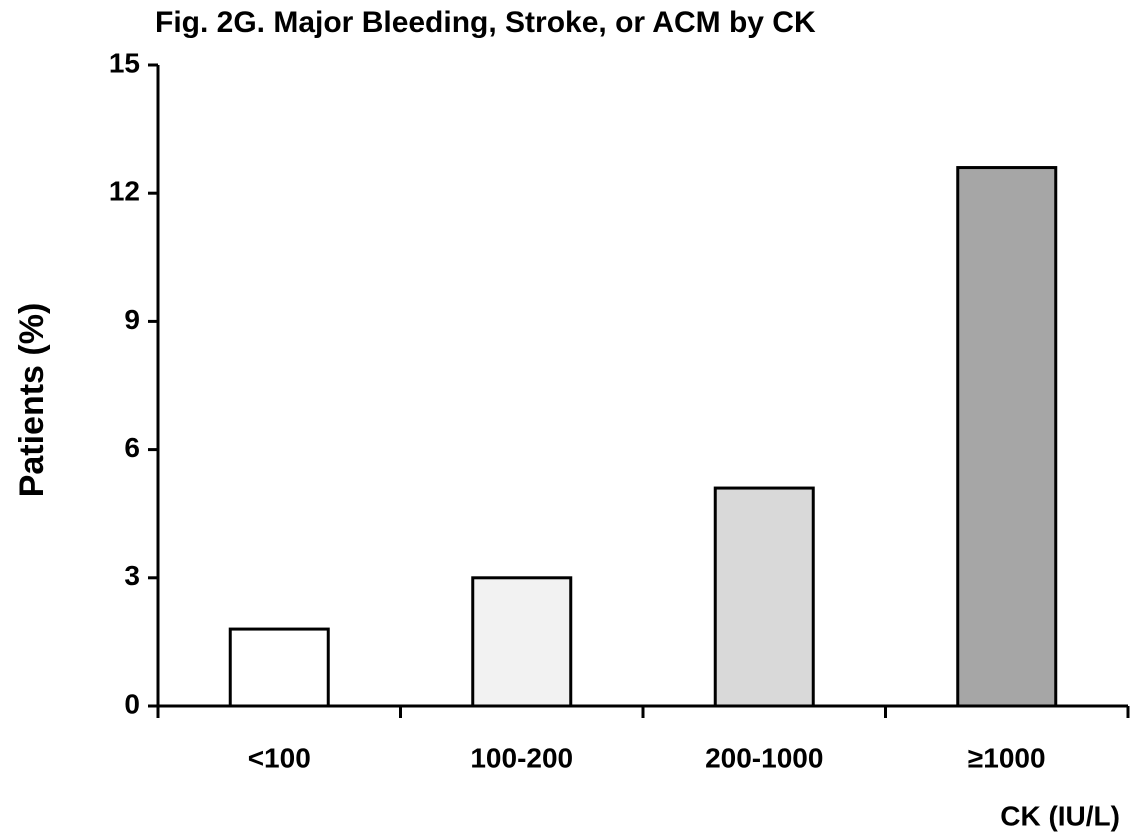 The height and width of the screenshot is (840, 1131). What do you see at coordinates (1007, 757) in the screenshot?
I see `x-tick-label: ≥1000` at bounding box center [1007, 757].